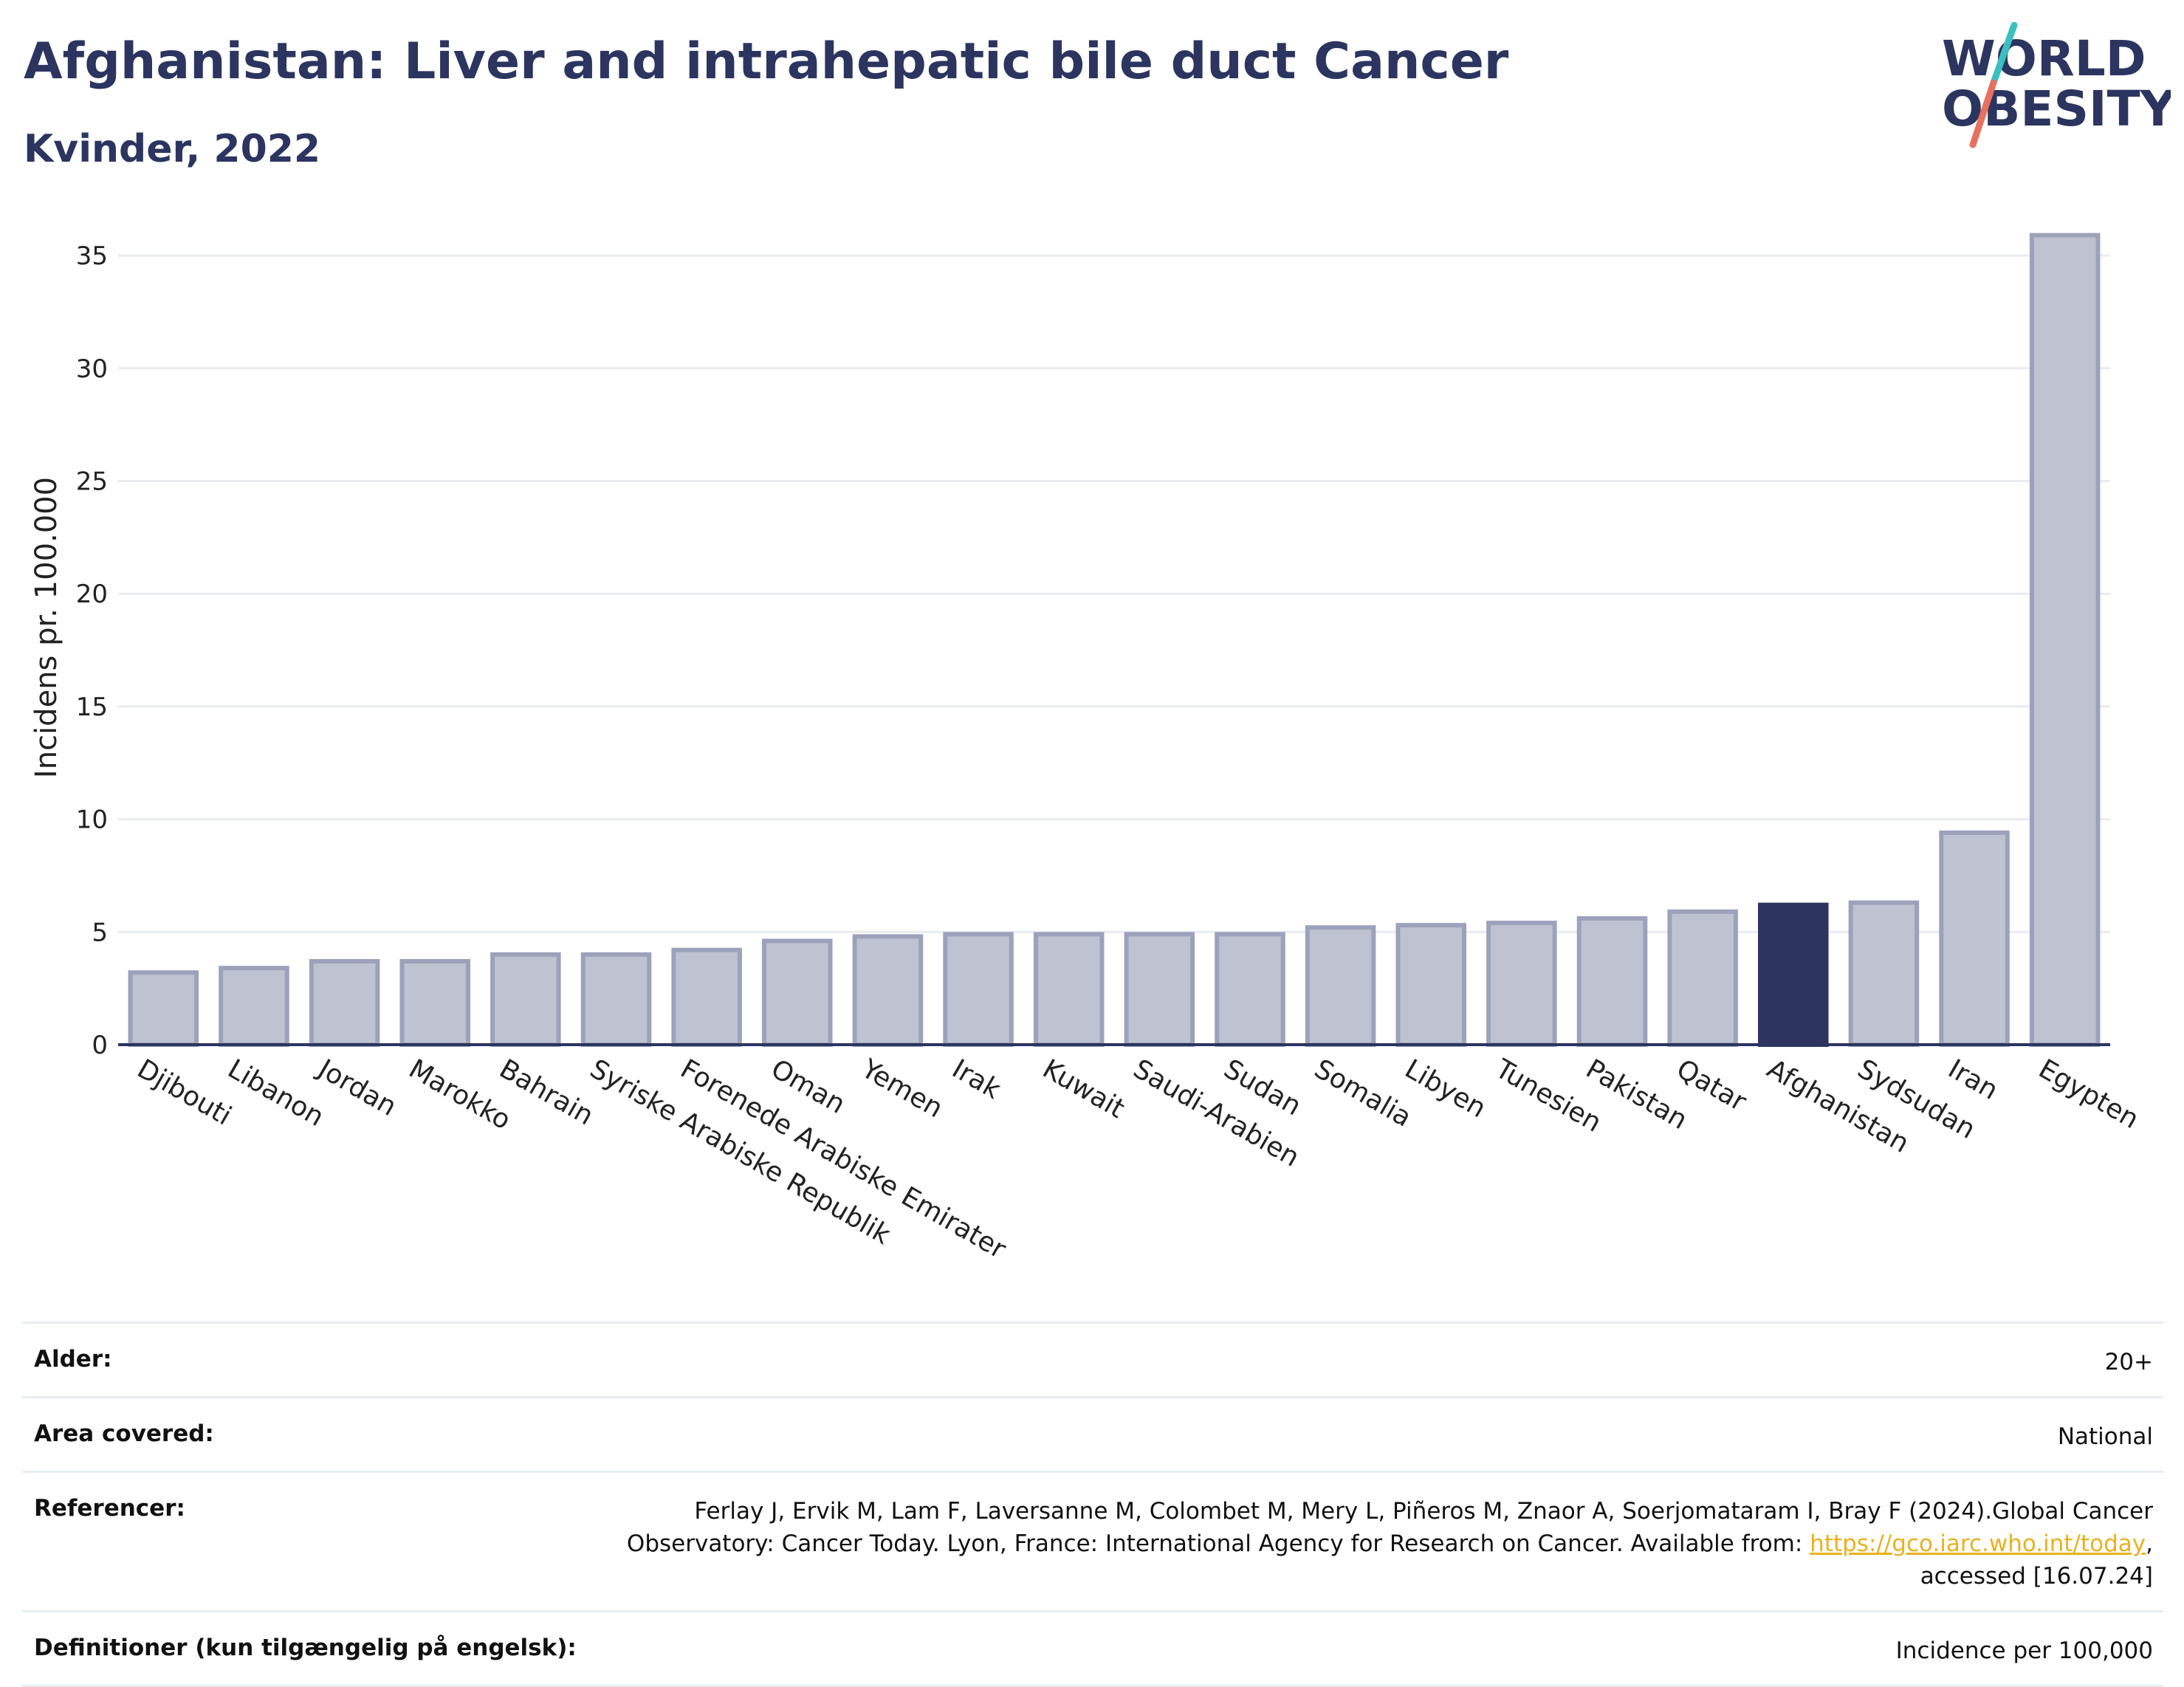 The height and width of the screenshot is (1687, 2184). Describe the element at coordinates (2149, 1544) in the screenshot. I see `reference-line-2-end: ,` at that location.